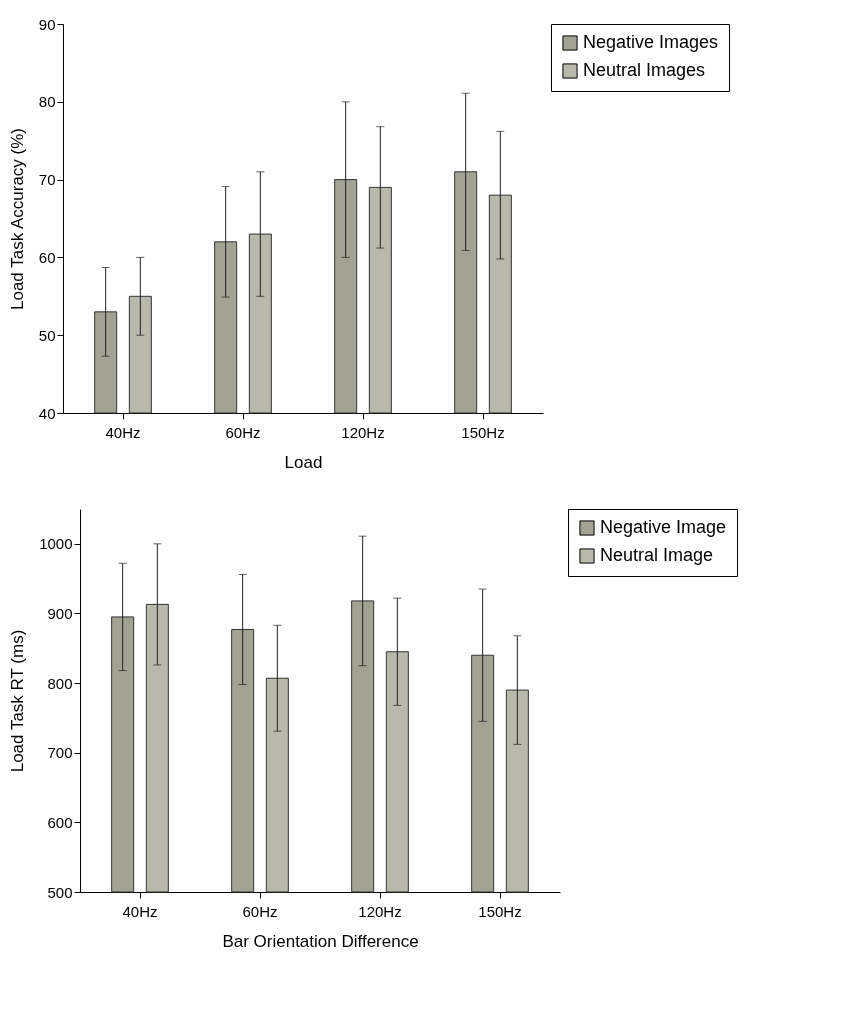 The height and width of the screenshot is (1019, 848). I want to click on y-tick-label: 600, so click(60, 822).